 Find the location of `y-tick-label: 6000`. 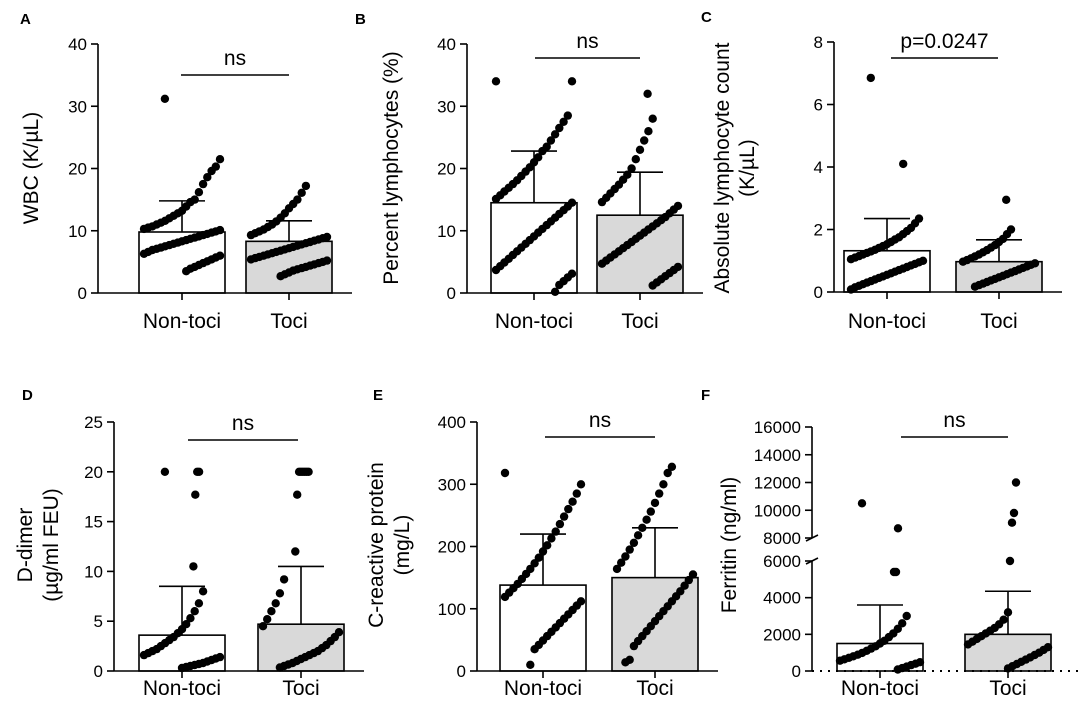

y-tick-label: 6000 is located at coordinates (782, 561).